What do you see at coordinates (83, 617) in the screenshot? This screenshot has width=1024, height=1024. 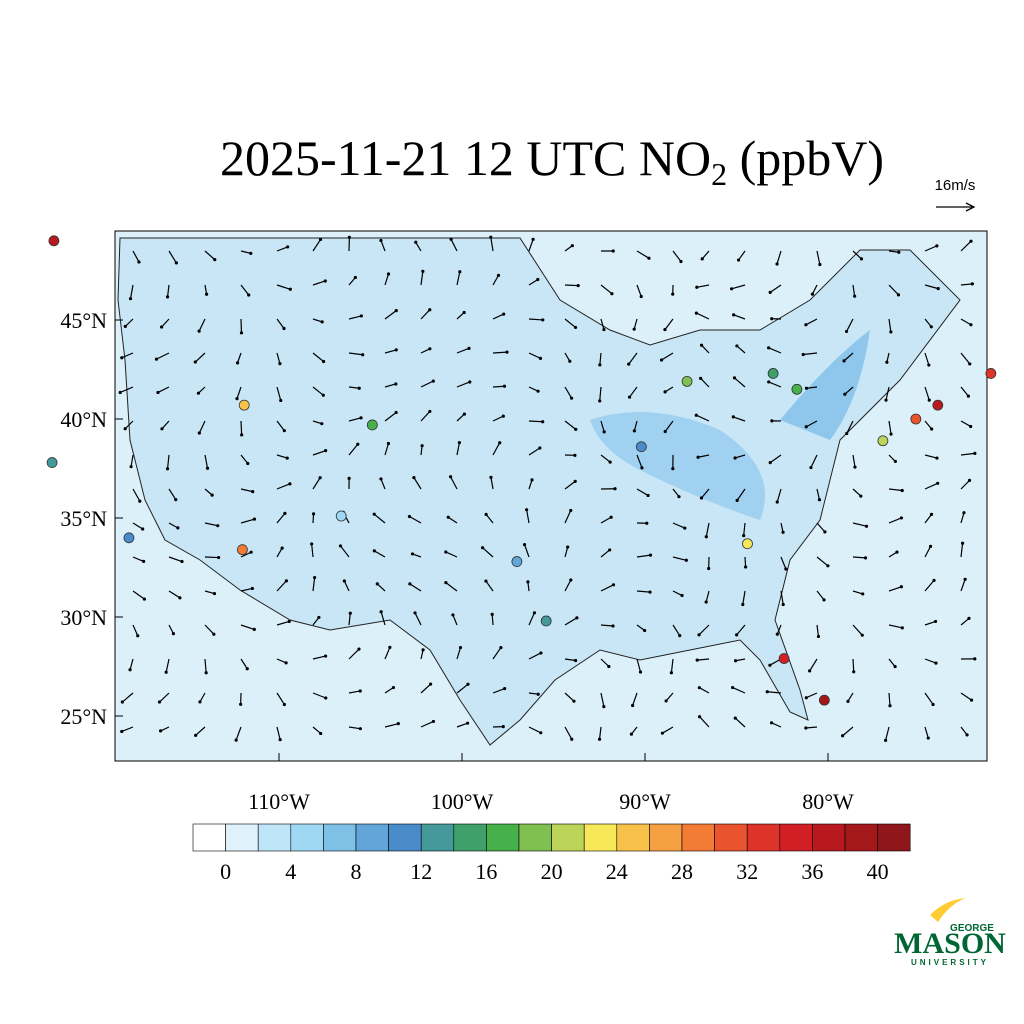 I see `lat-label: 30°N` at bounding box center [83, 617].